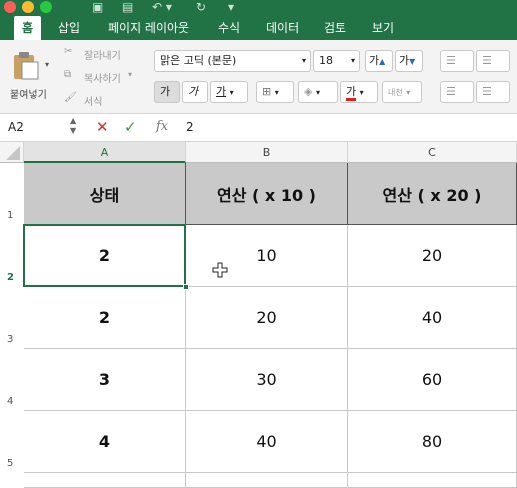 The width and height of the screenshot is (517, 488). What do you see at coordinates (105, 480) in the screenshot?
I see `cell-a6` at bounding box center [105, 480].